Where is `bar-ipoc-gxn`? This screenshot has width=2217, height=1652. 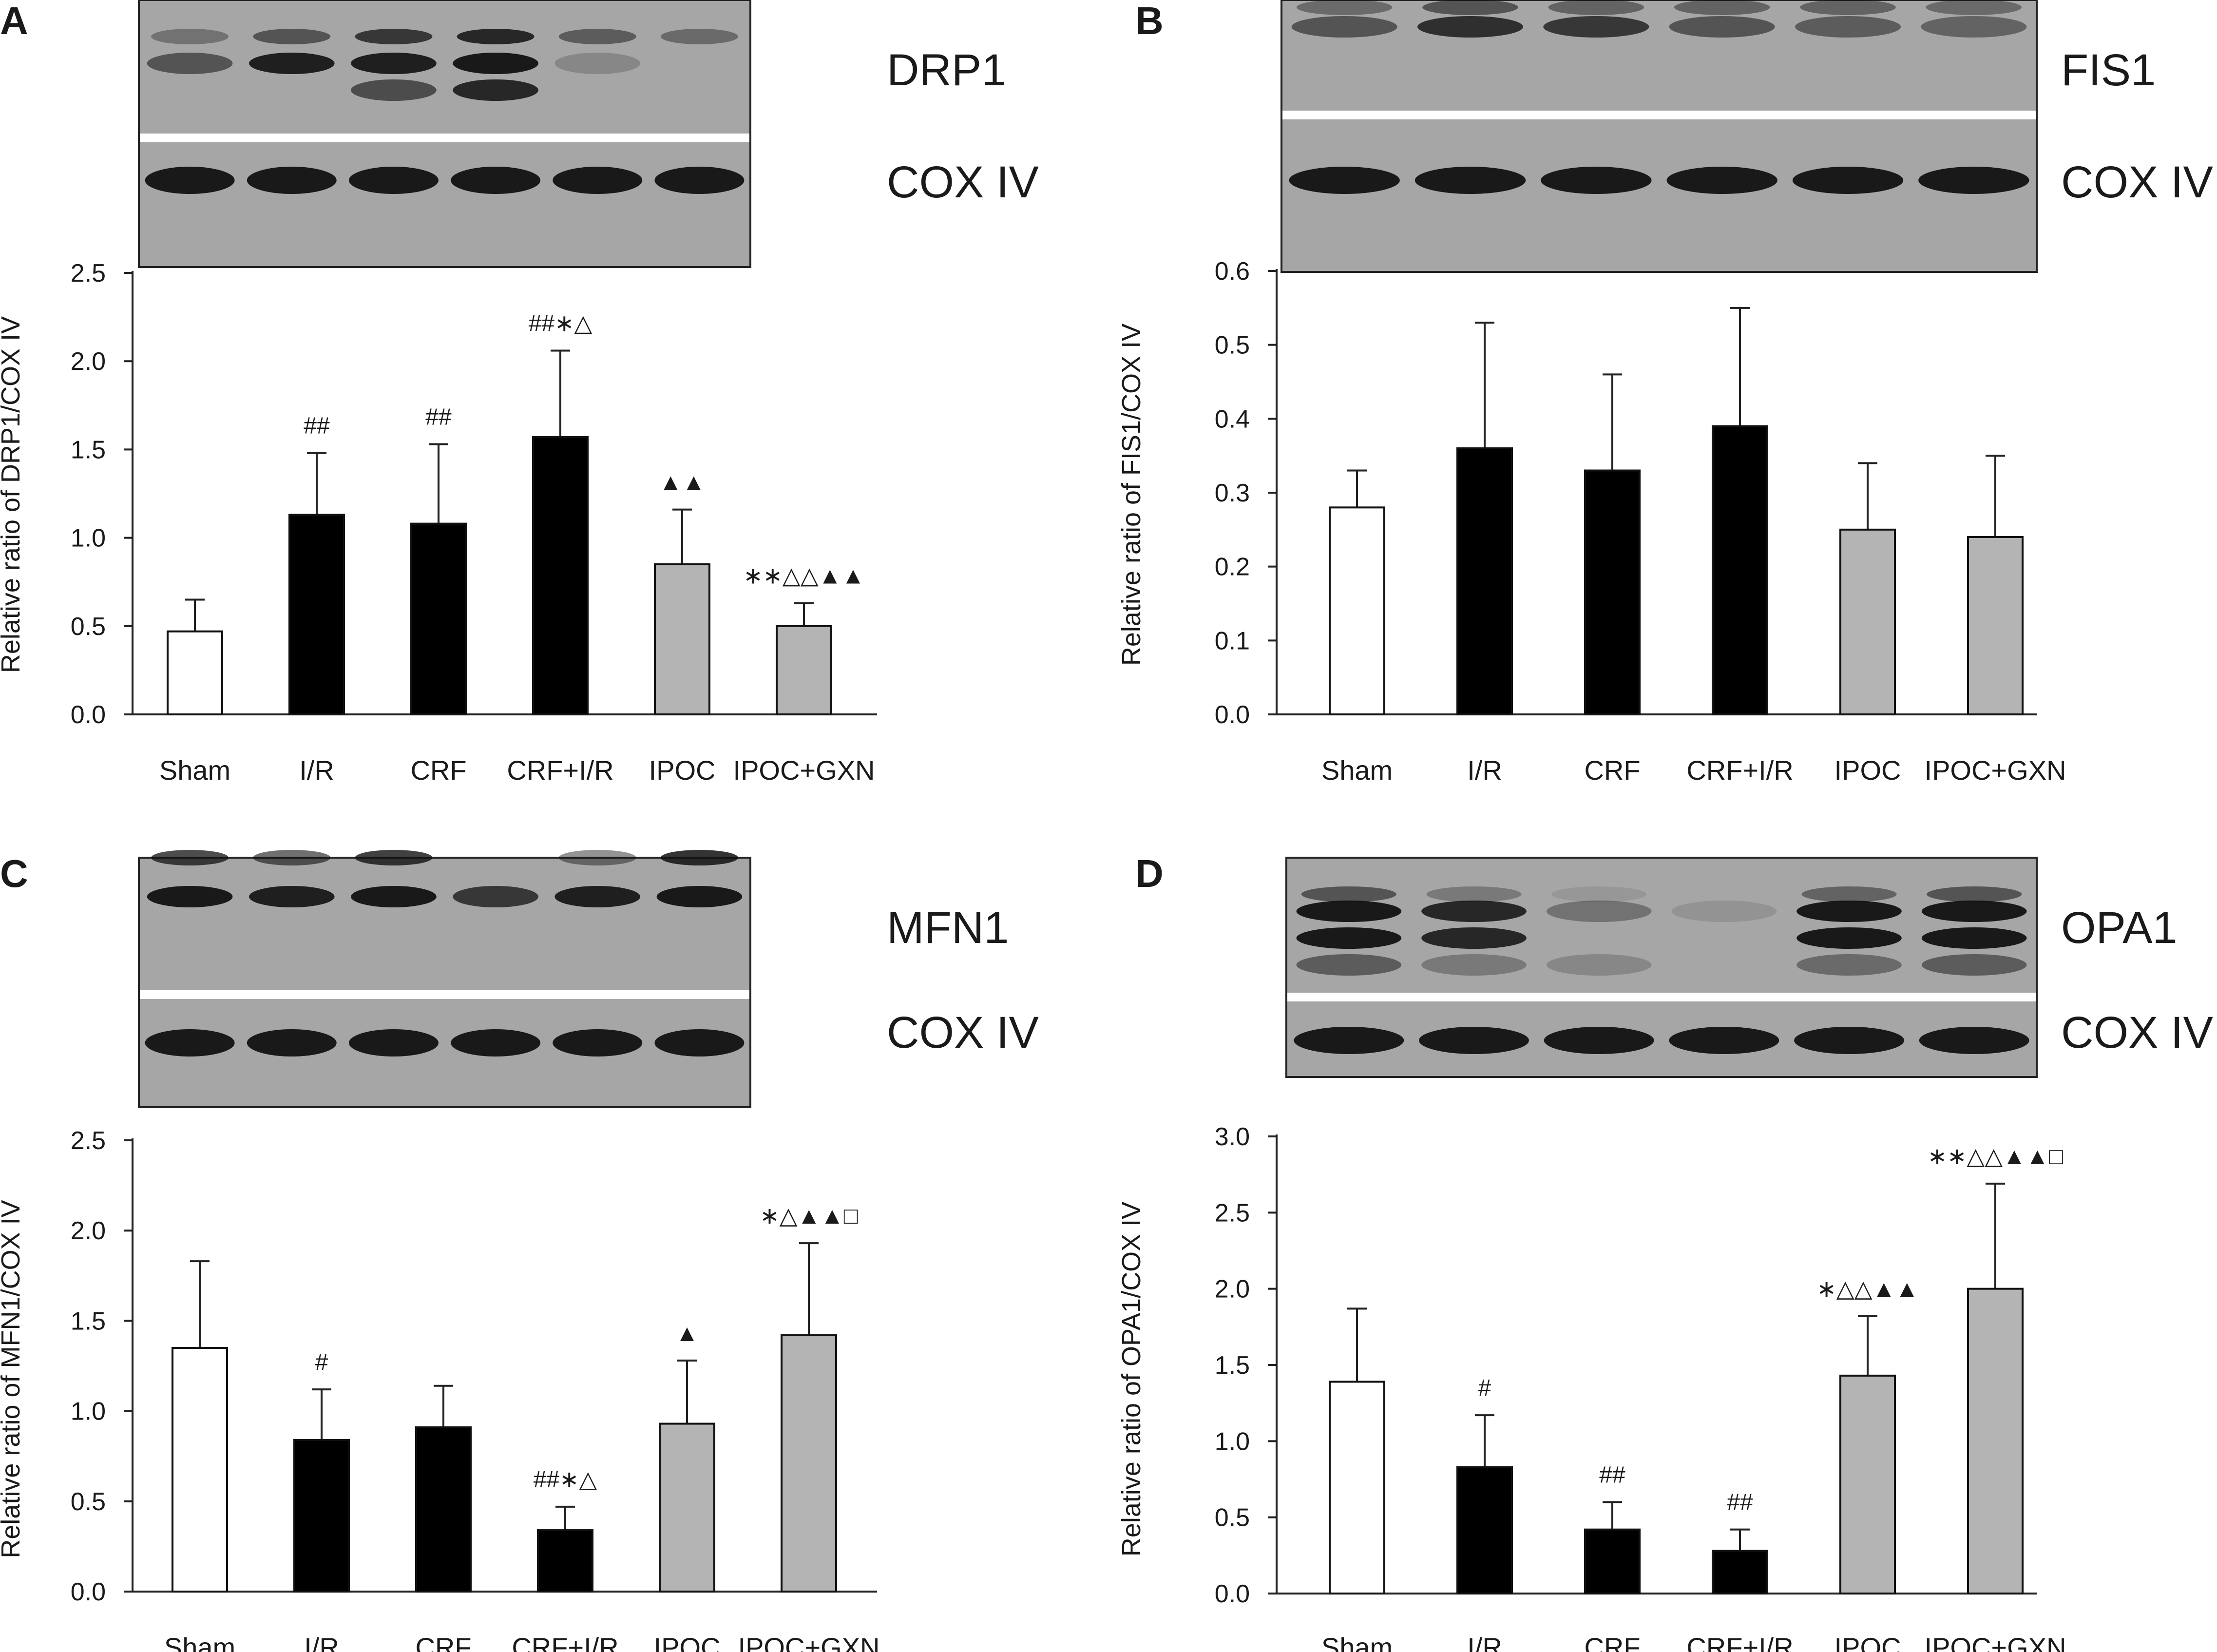 bar-ipoc-gxn is located at coordinates (804, 671).